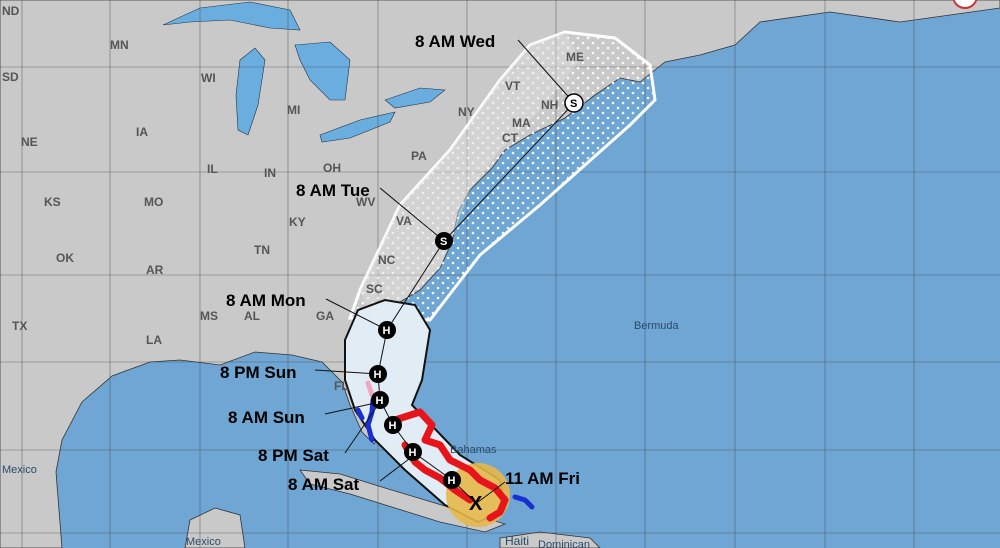 Image resolution: width=1000 pixels, height=548 pixels. What do you see at coordinates (258, 372) in the screenshot?
I see `time-label: 8 PM Sun` at bounding box center [258, 372].